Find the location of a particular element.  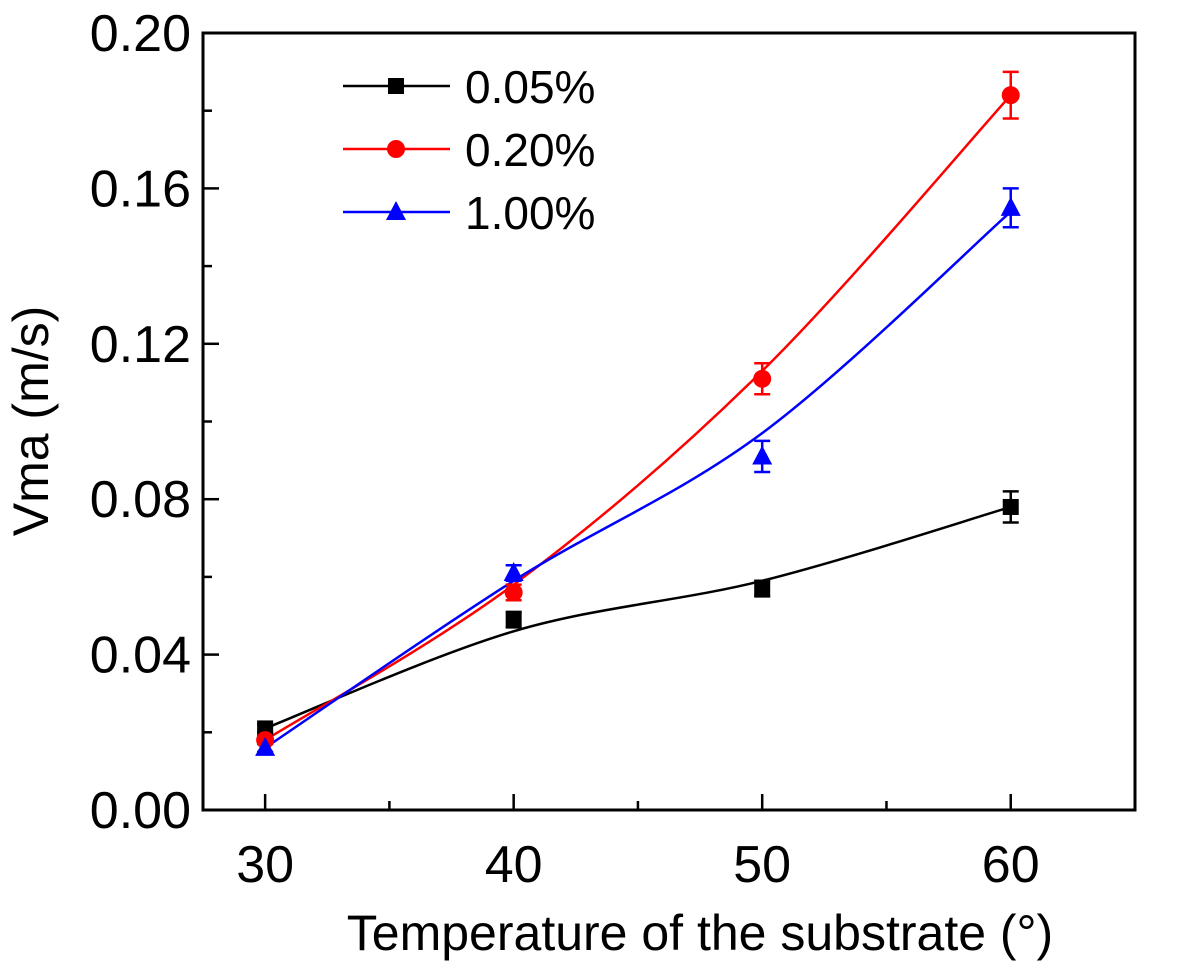

legend-label: 0.20% is located at coordinates (530, 150).